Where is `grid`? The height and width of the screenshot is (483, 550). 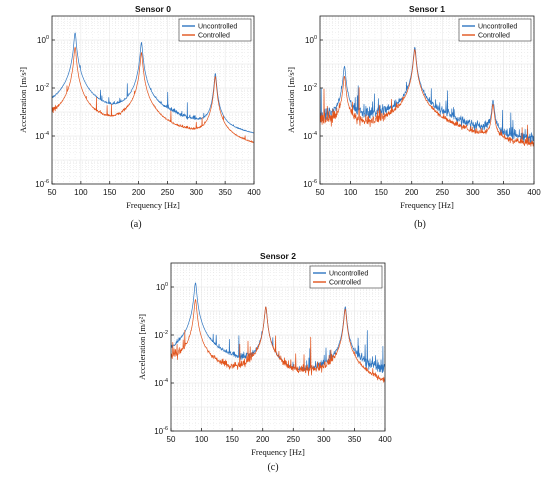
grid is located at coordinates (278, 347).